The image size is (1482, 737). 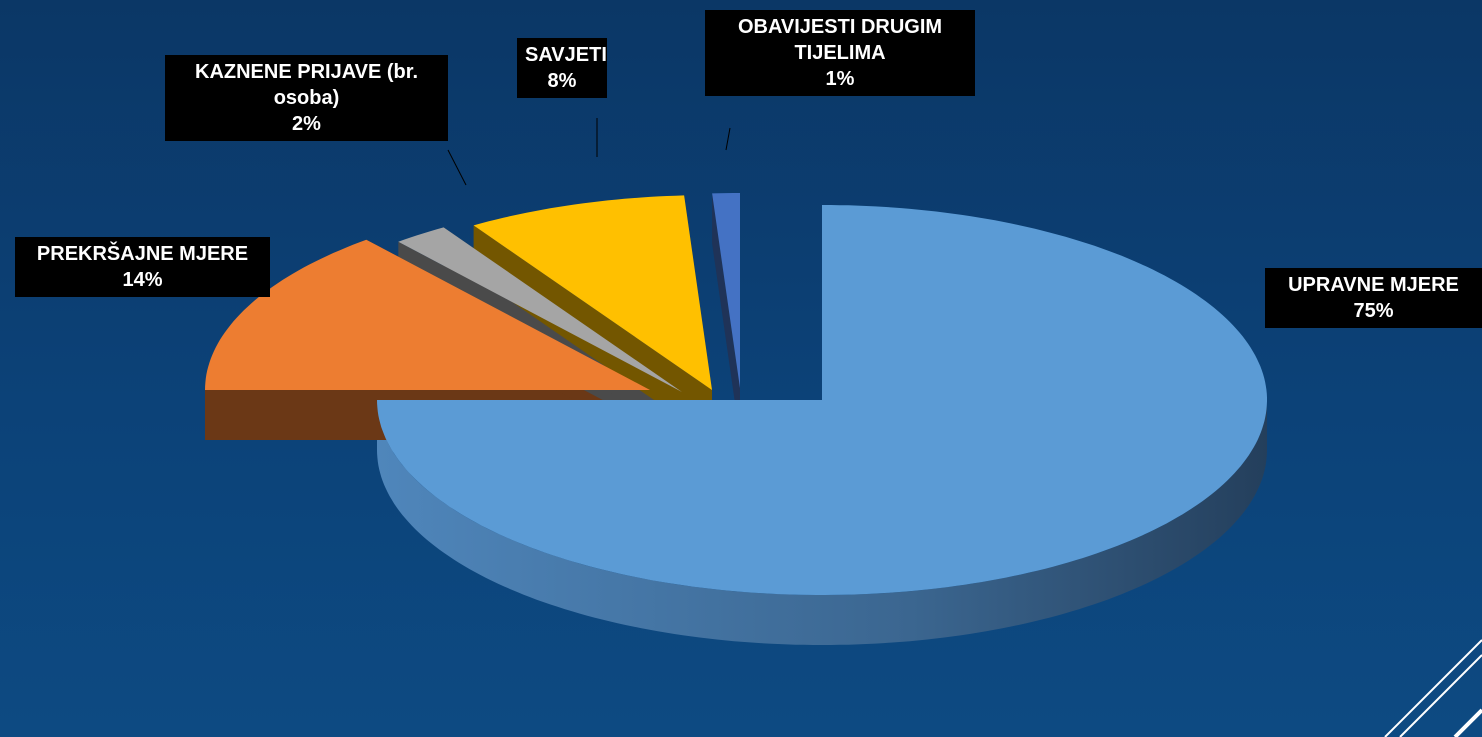 What do you see at coordinates (306, 85) in the screenshot?
I see `category-label: KAZNENE PRIJAVE (br. osoba)` at bounding box center [306, 85].